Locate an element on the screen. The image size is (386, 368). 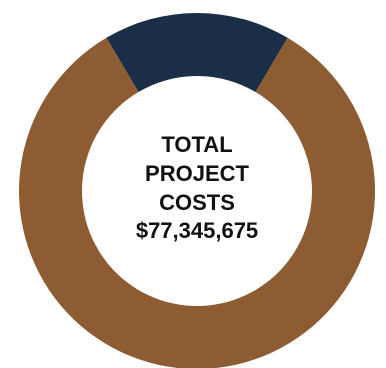
center-label-line-2: PROJECT is located at coordinates (197, 173).